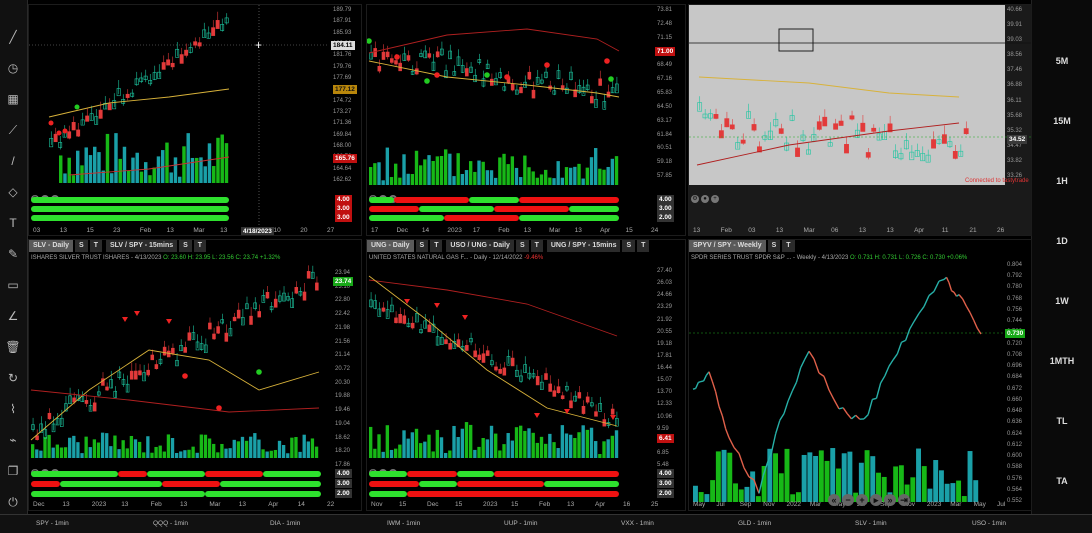 This screenshot has width=1092, height=533. I want to click on timeframe-1d: 1D, so click(1062, 241).